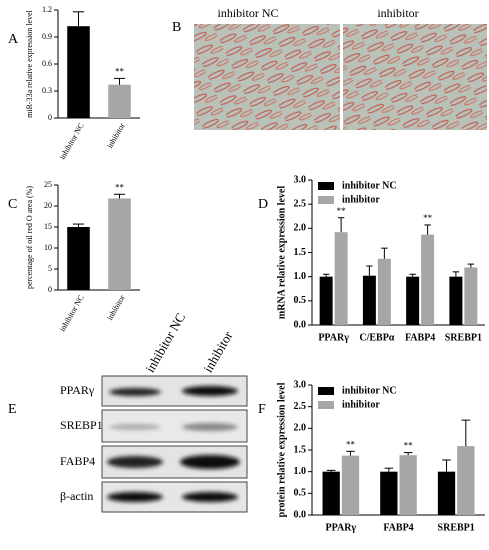 The image size is (489, 550). Describe the element at coordinates (174, 444) in the screenshot. I see `blot` at that location.